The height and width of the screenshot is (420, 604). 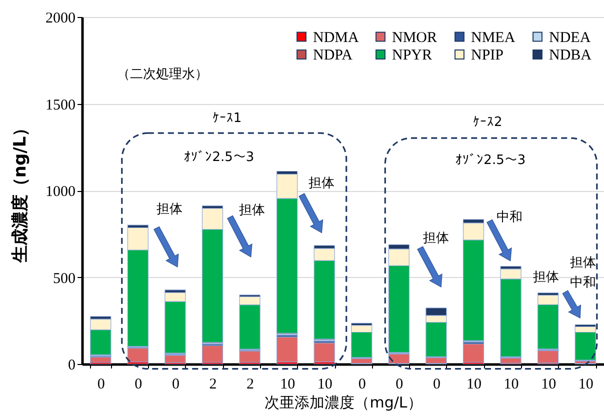 I want to click on legend-label: NPIP, so click(x=487, y=56).